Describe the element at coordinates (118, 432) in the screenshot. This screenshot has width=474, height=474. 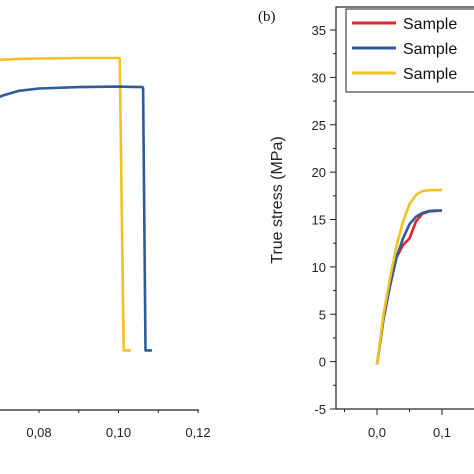
I see `panel-a-x-tick-label: 0,10` at that location.